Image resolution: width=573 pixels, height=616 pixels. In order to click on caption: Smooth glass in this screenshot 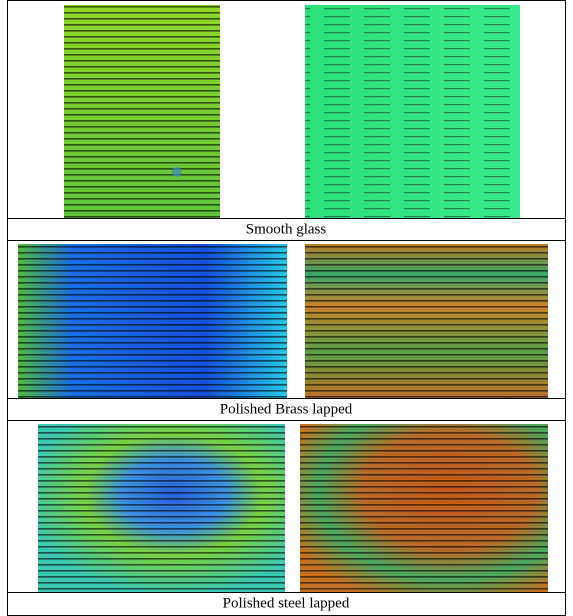, I will do `click(286, 229)`.